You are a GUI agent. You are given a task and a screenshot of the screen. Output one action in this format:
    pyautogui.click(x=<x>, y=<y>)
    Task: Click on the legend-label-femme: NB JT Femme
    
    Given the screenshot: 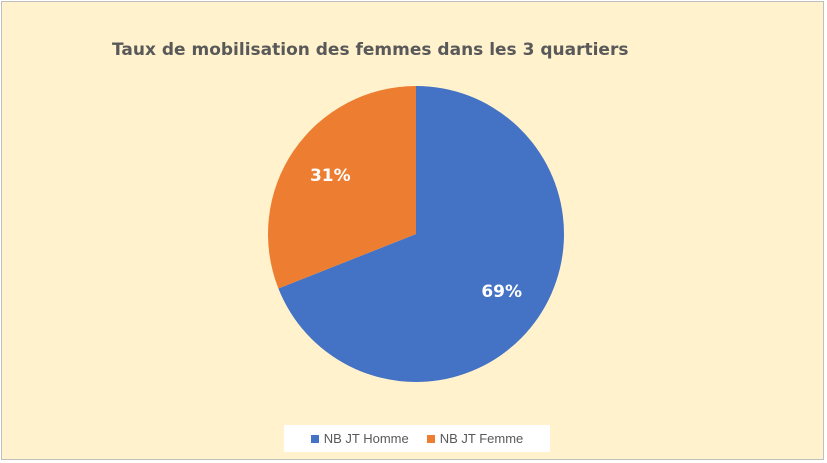 What is the action you would take?
    pyautogui.click(x=481, y=438)
    